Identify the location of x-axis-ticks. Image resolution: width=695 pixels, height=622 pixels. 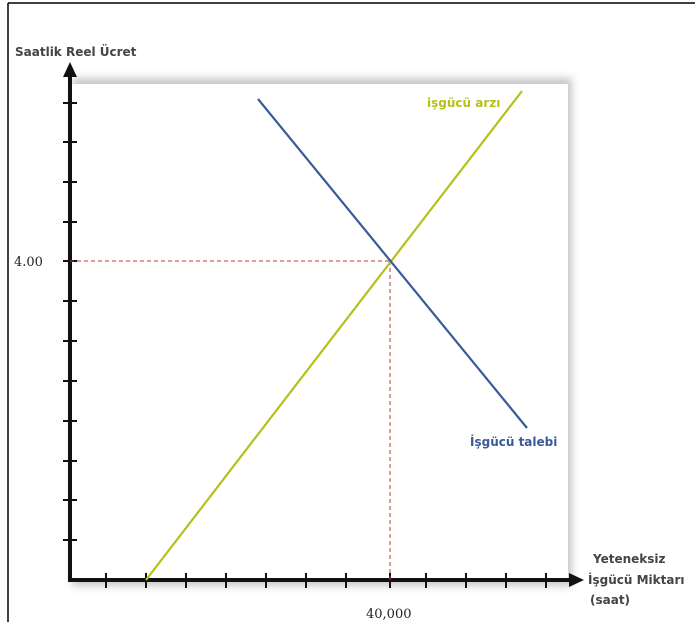
(326, 580).